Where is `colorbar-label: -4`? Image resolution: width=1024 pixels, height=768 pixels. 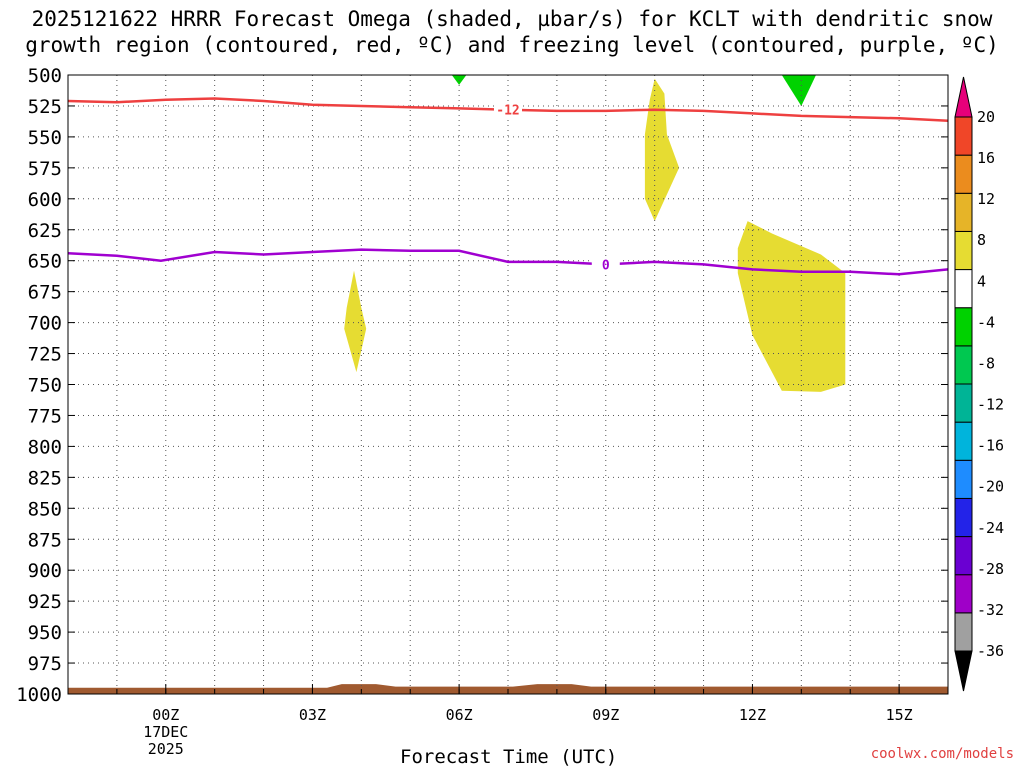 colorbar-label: -4 is located at coordinates (986, 322).